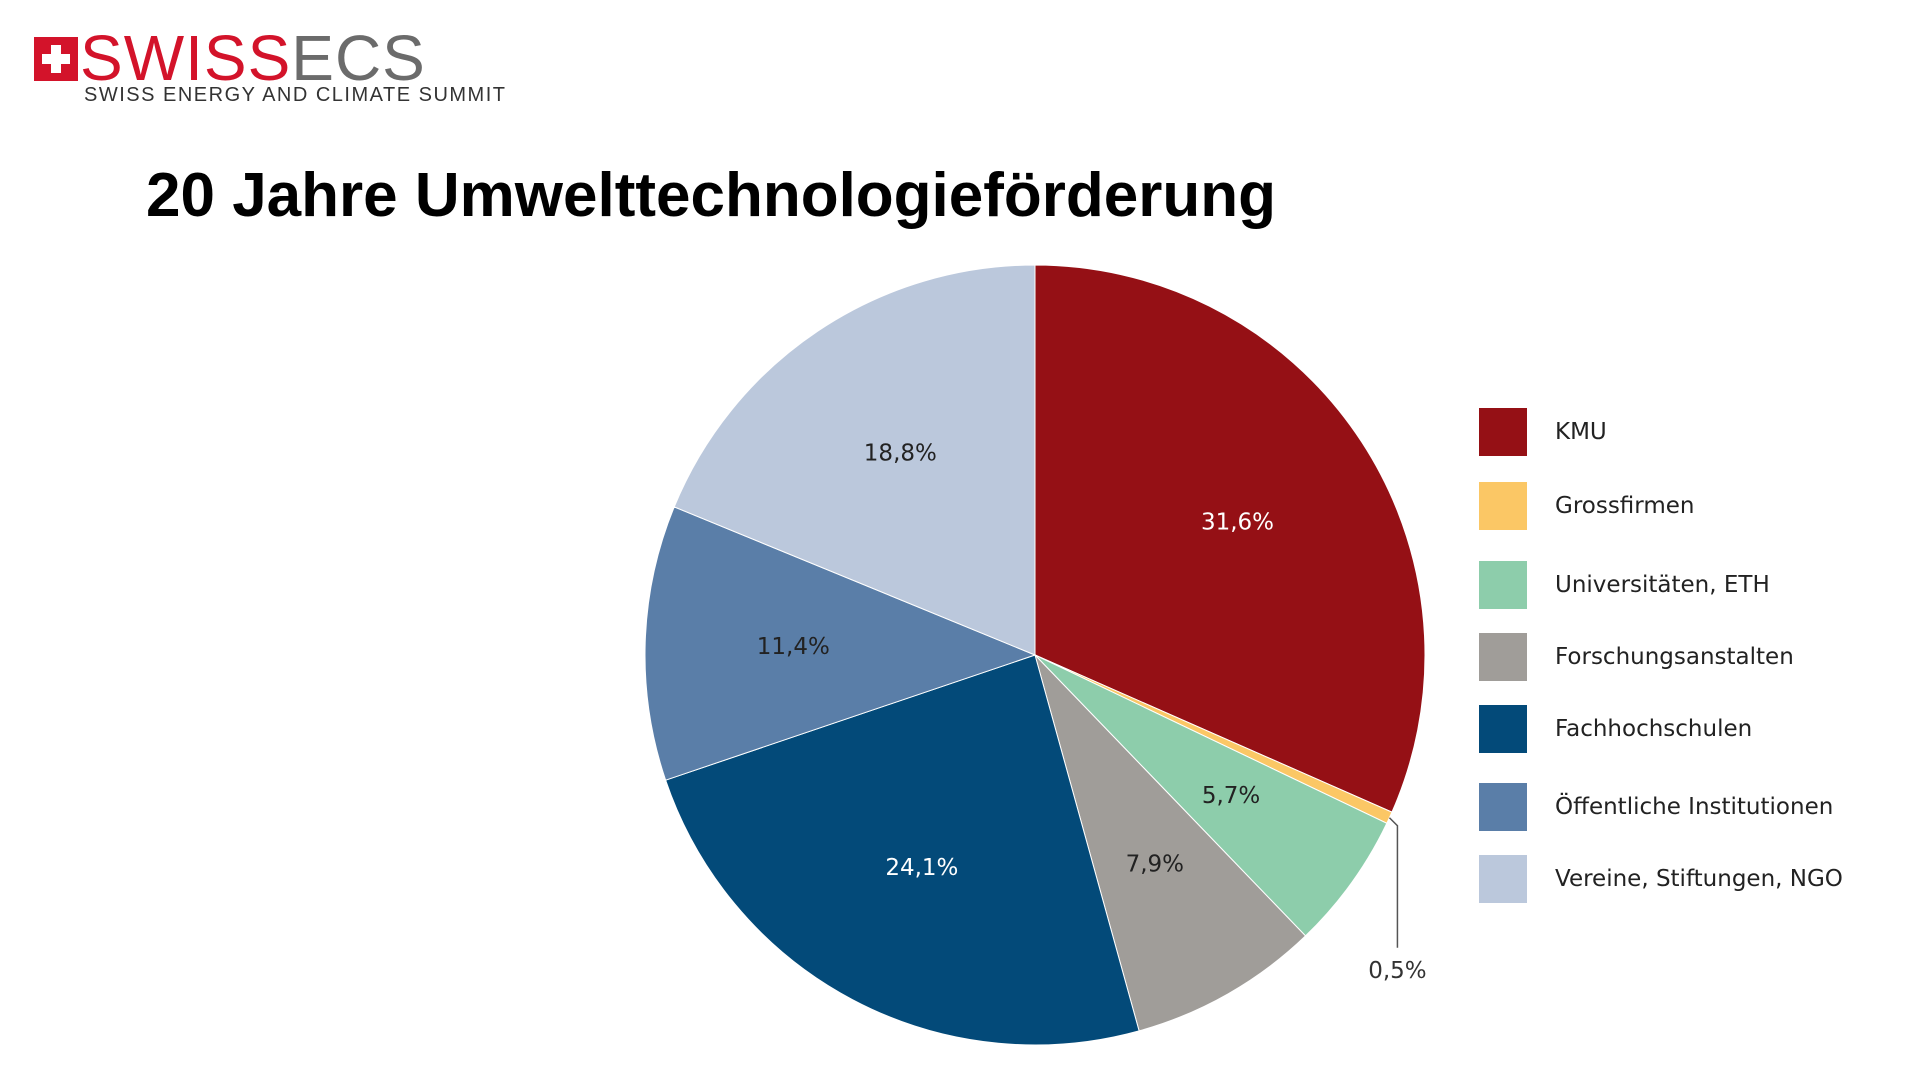  What do you see at coordinates (1689, 432) in the screenshot?
I see `legend-item-0: KMU` at bounding box center [1689, 432].